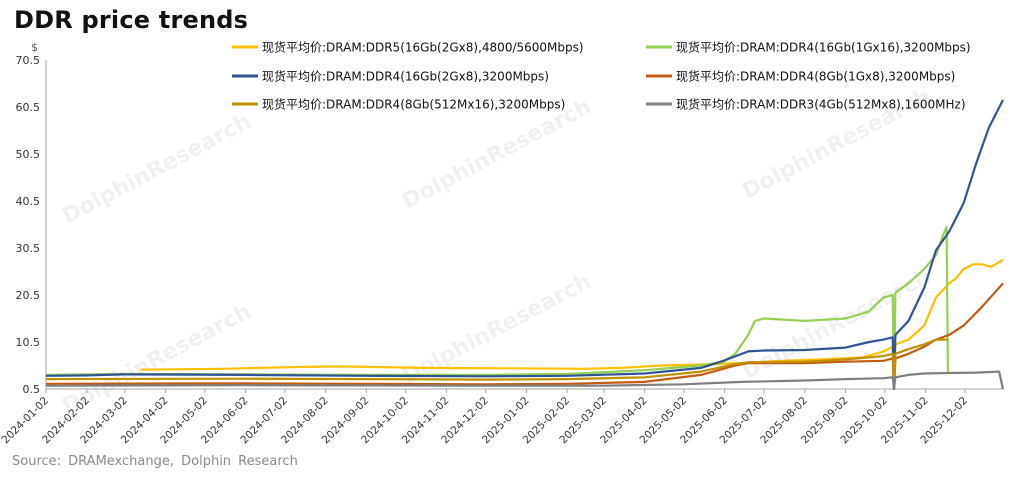 Image resolution: width=1021 pixels, height=480 pixels. Describe the element at coordinates (405, 76) in the screenshot. I see `legend-label-3: 现货平均价:DRAM:DDR4(16Gb(2Gx8),3200Mbps)` at that location.